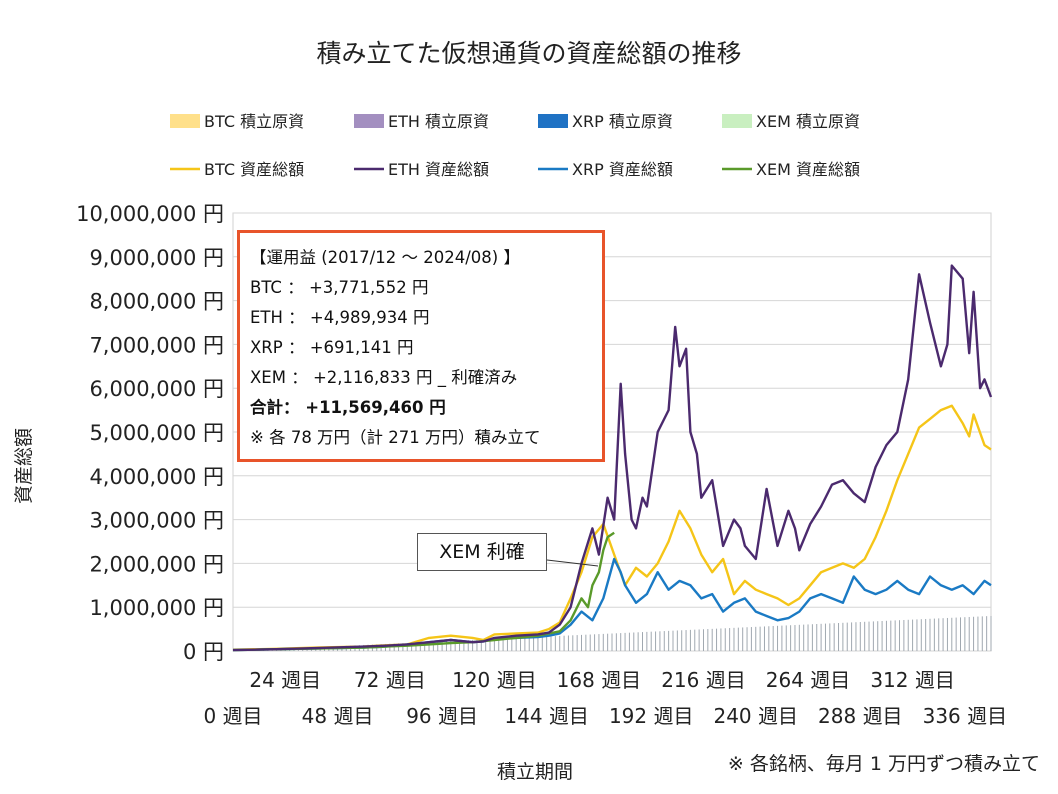 The image size is (1058, 794). I want to click on x-tick-label: 96 週目, so click(442, 716).